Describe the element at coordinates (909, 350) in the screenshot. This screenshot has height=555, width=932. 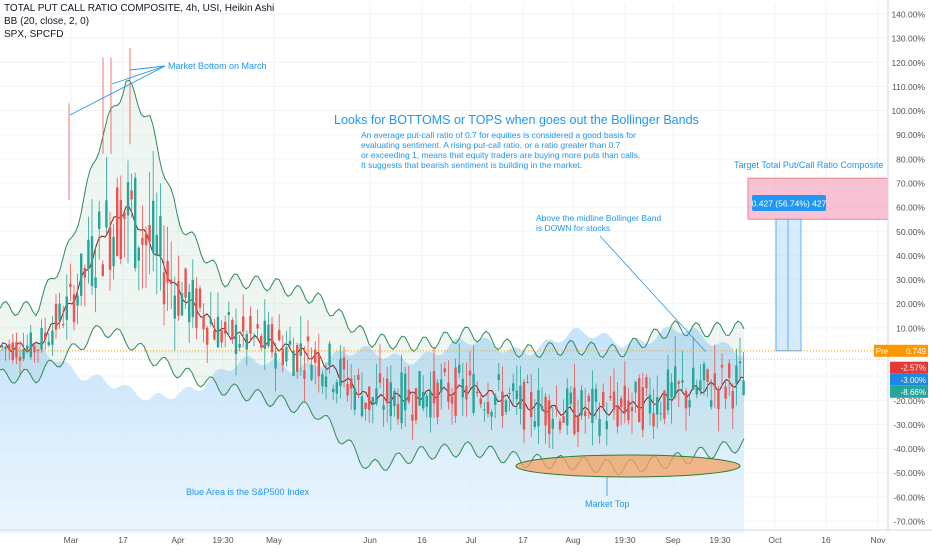
I see `last-price-tag: 0.749` at that location.